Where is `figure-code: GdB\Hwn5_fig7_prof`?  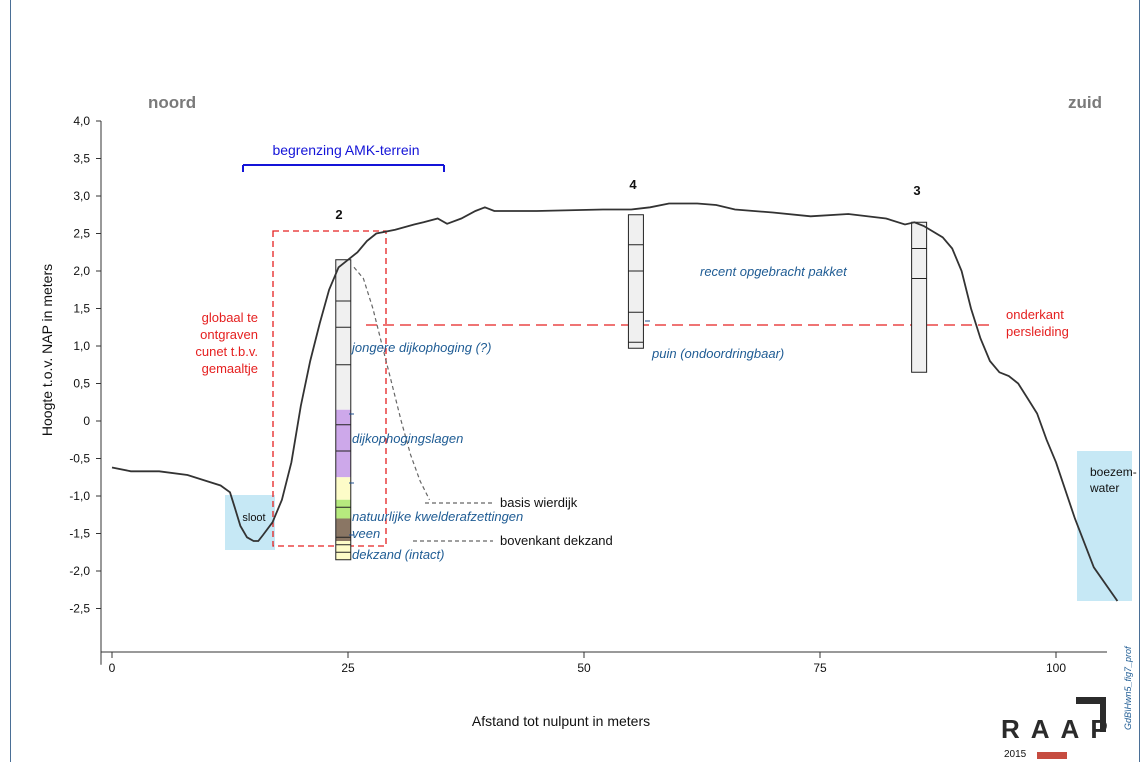 figure-code: GdB\Hwn5_fig7_prof is located at coordinates (1128, 687).